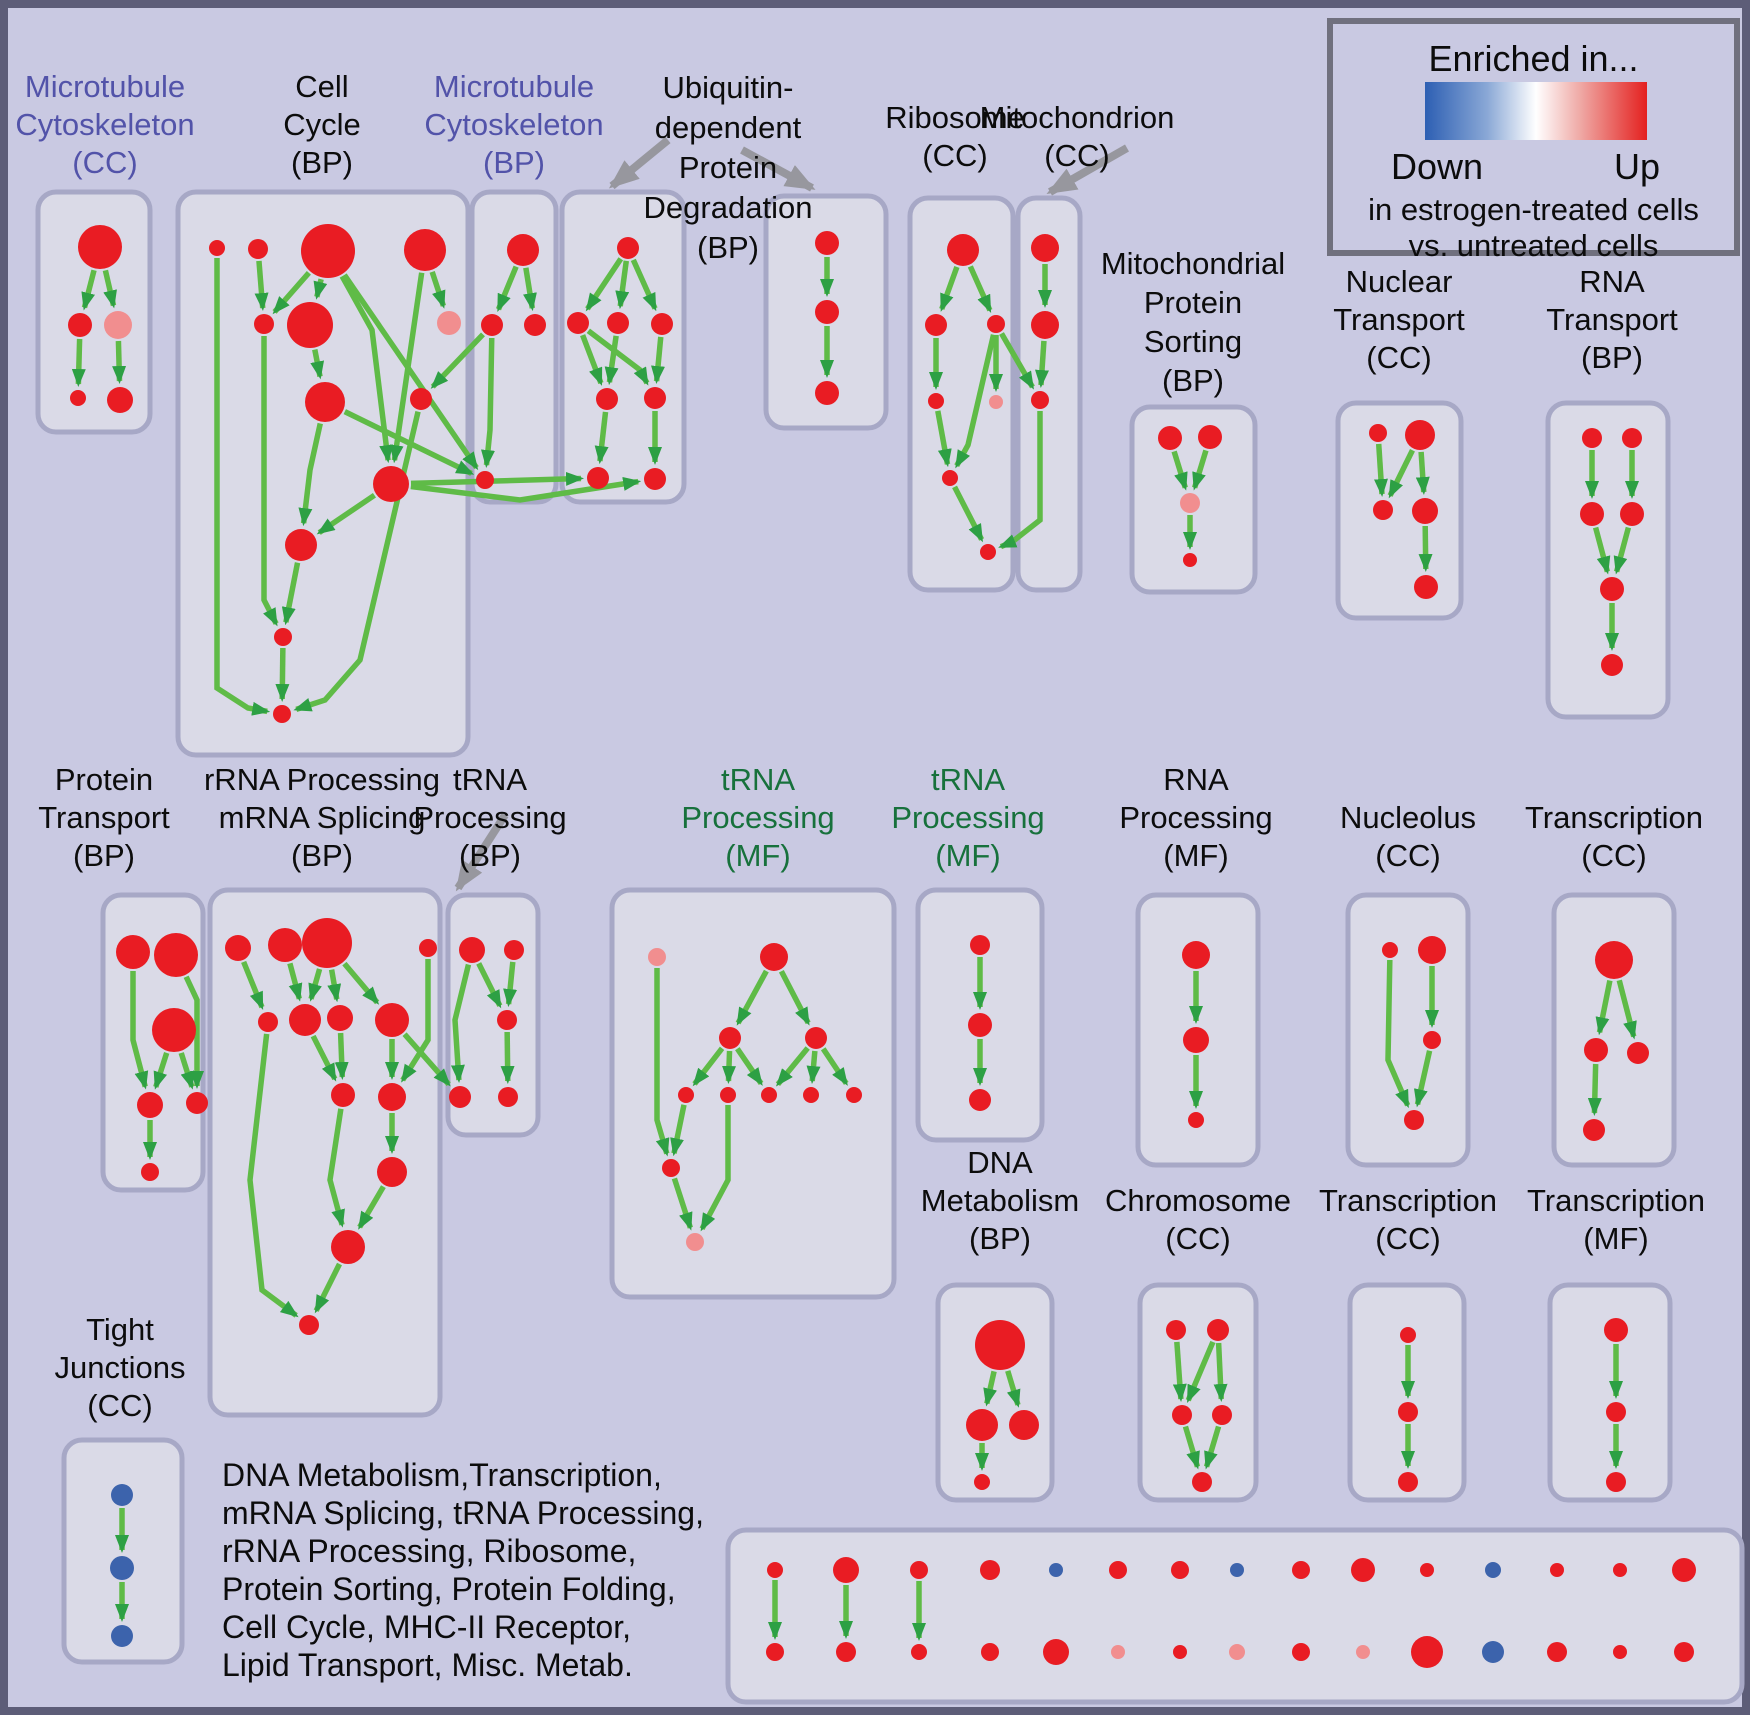 The width and height of the screenshot is (1750, 1715). Describe the element at coordinates (811, 1095) in the screenshot. I see `node-tm8` at that location.